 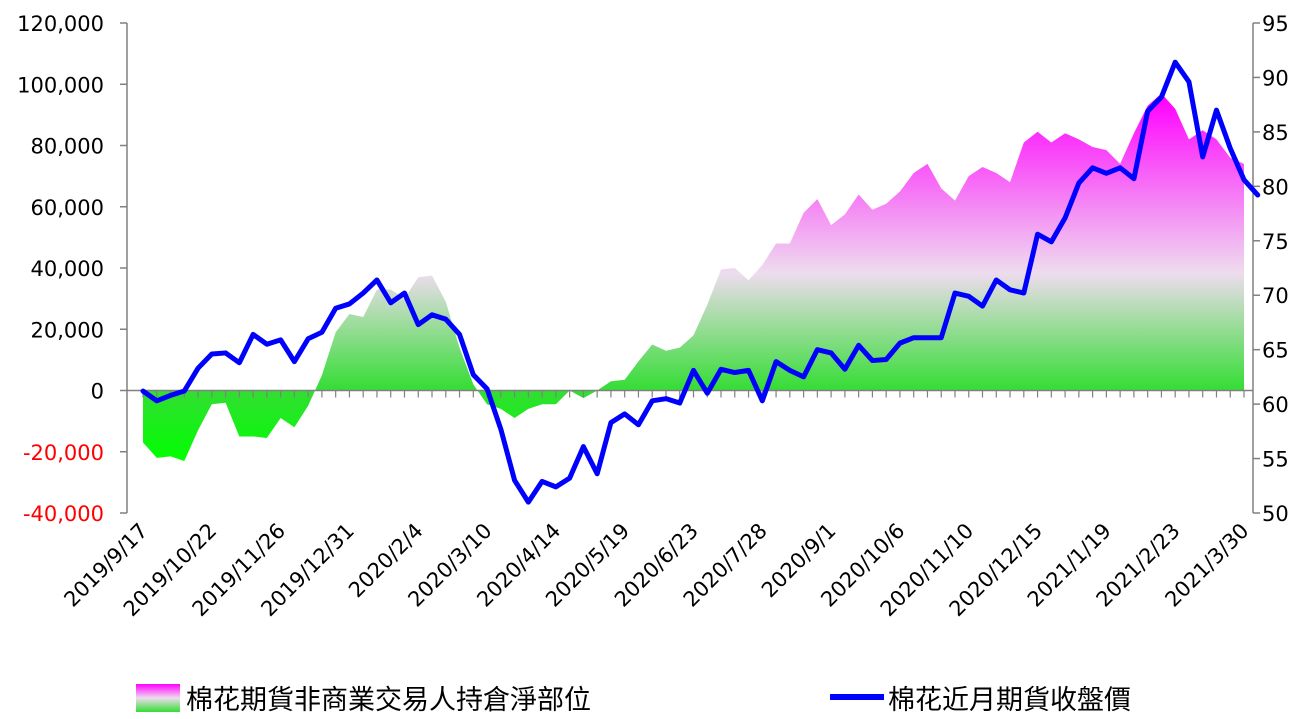 I want to click on left-tick-label: 60,000, so click(x=67, y=208).